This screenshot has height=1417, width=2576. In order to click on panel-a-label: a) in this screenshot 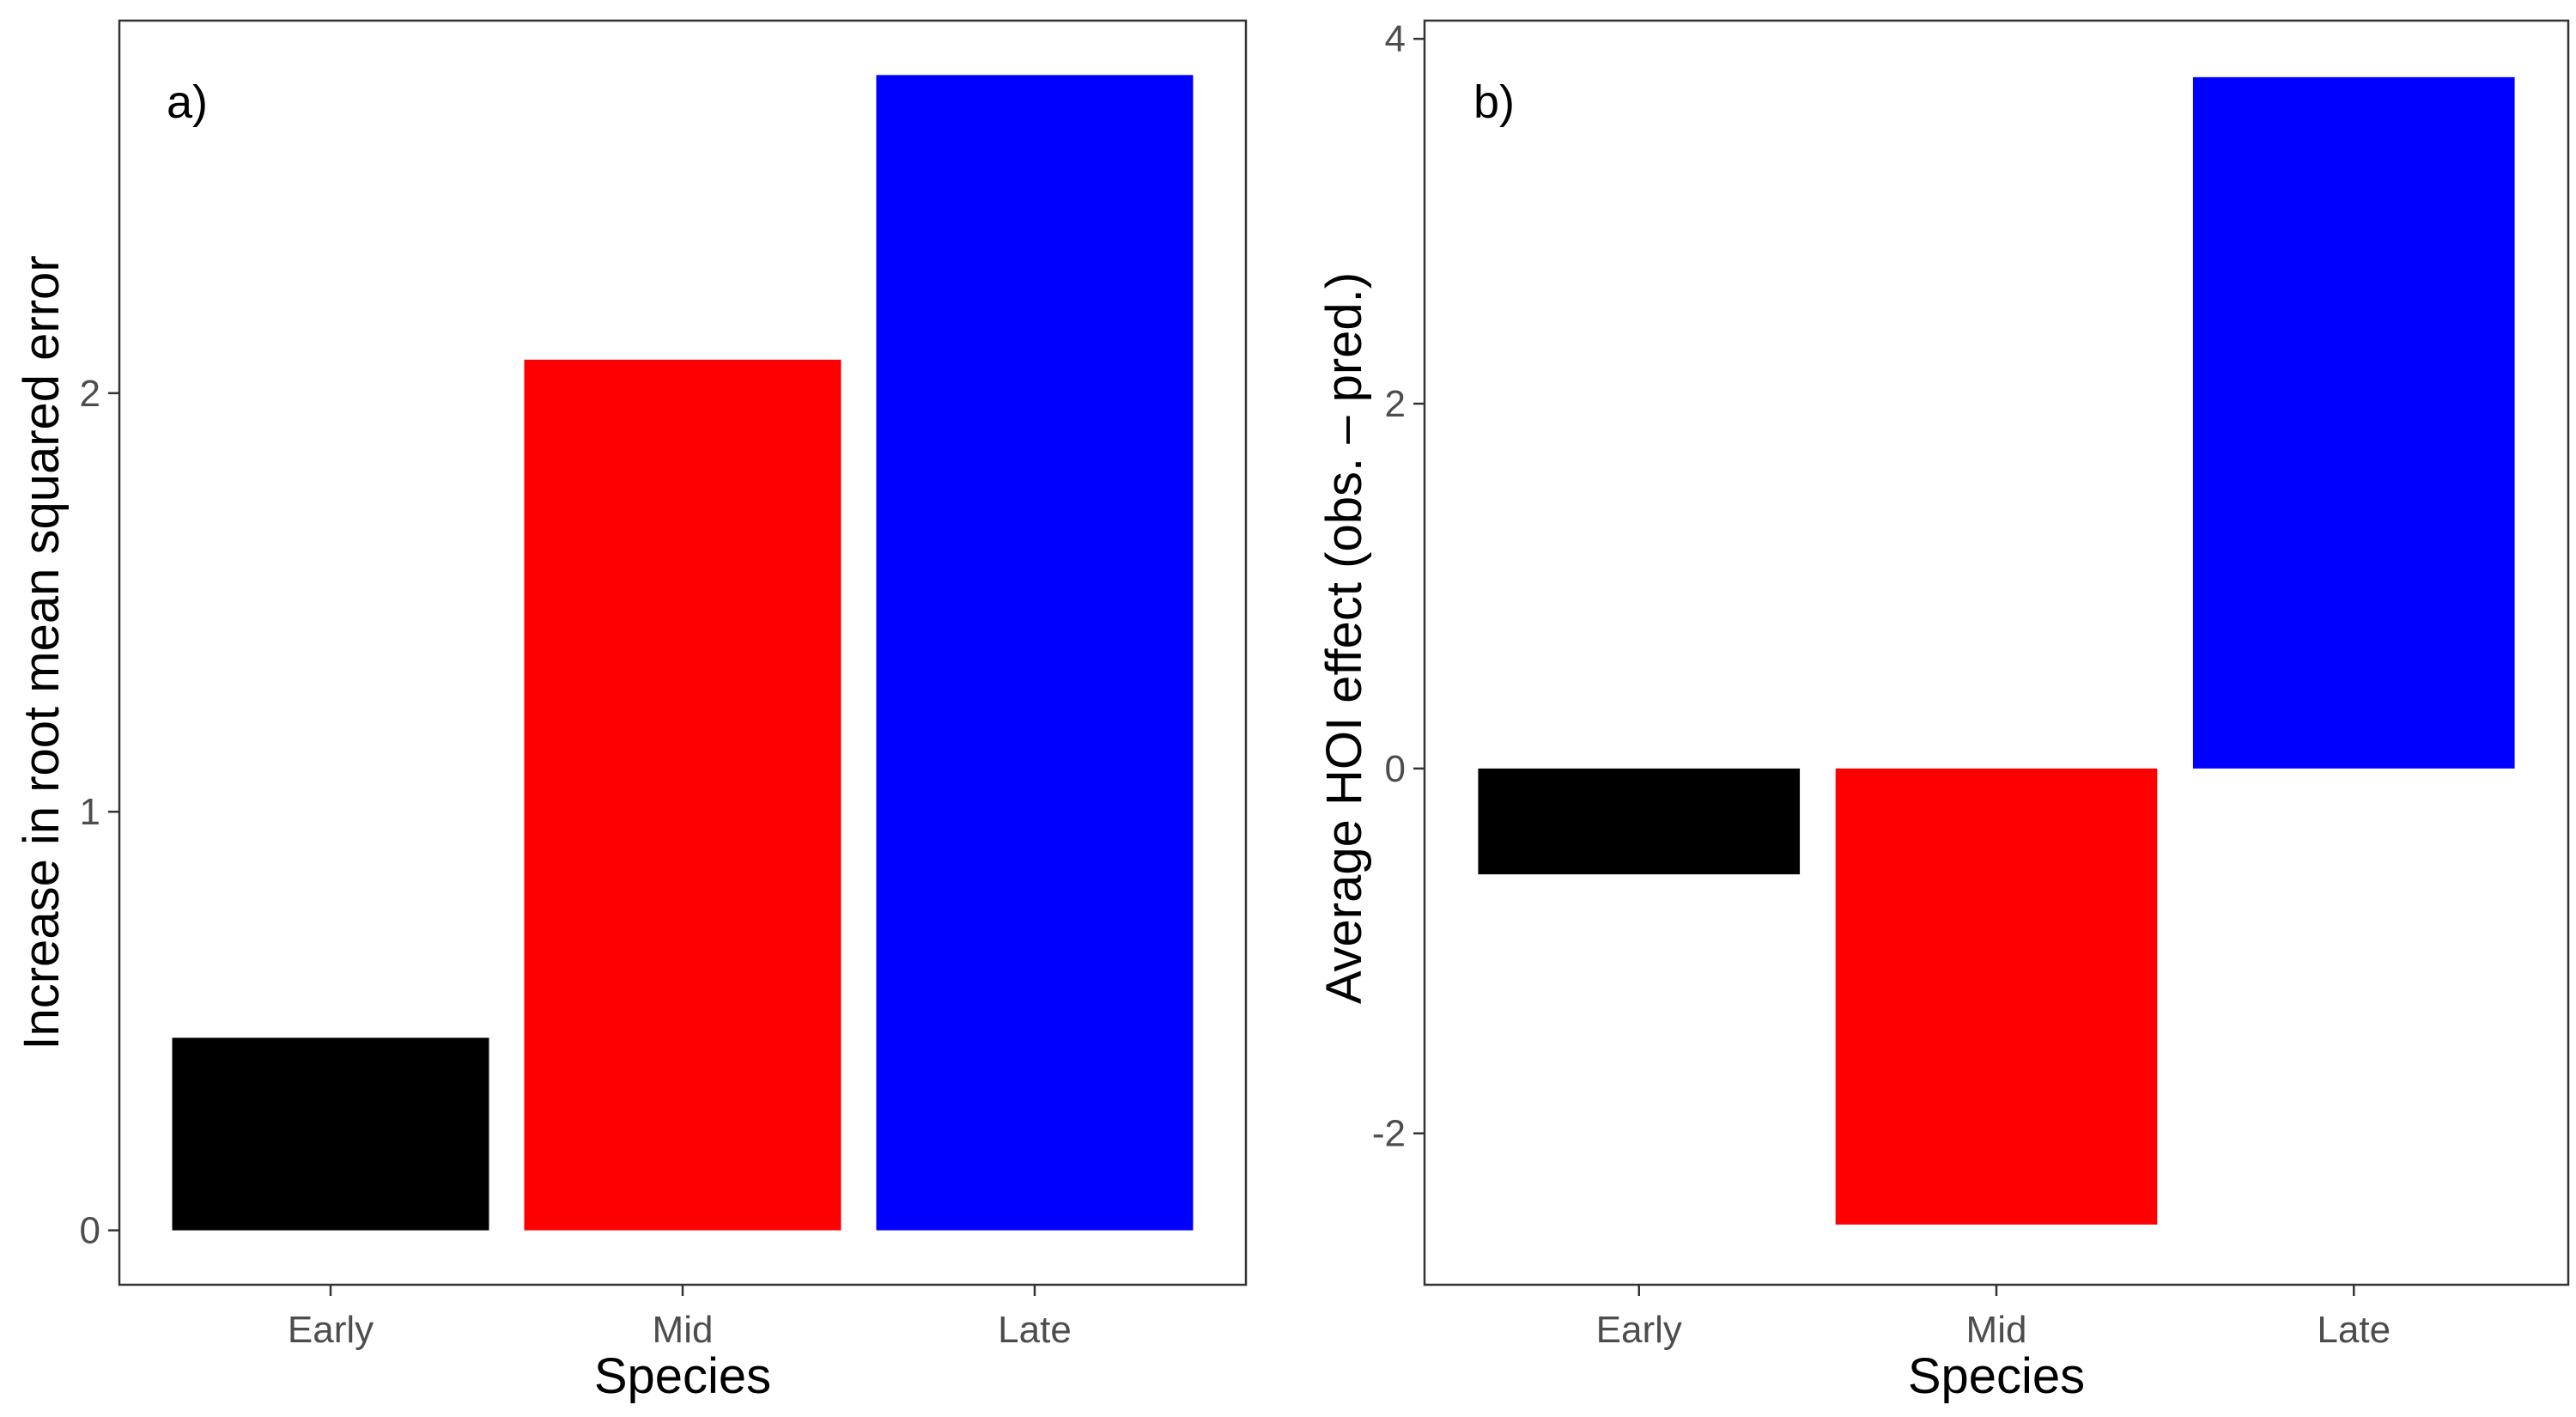, I will do `click(187, 102)`.